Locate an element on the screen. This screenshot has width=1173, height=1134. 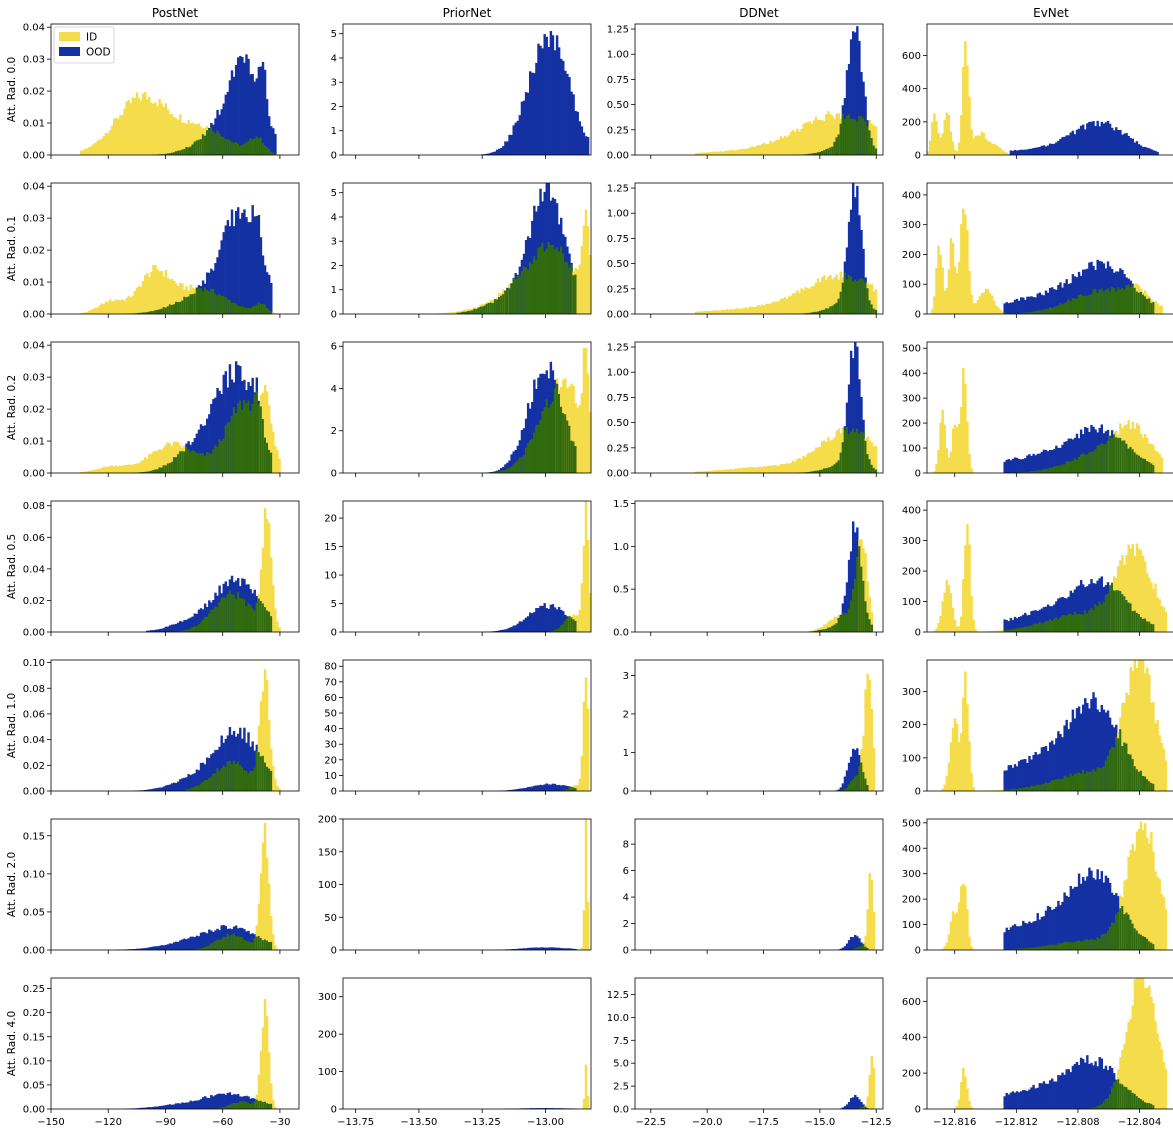
y-tick-label: 400 is located at coordinates (911, 1038).